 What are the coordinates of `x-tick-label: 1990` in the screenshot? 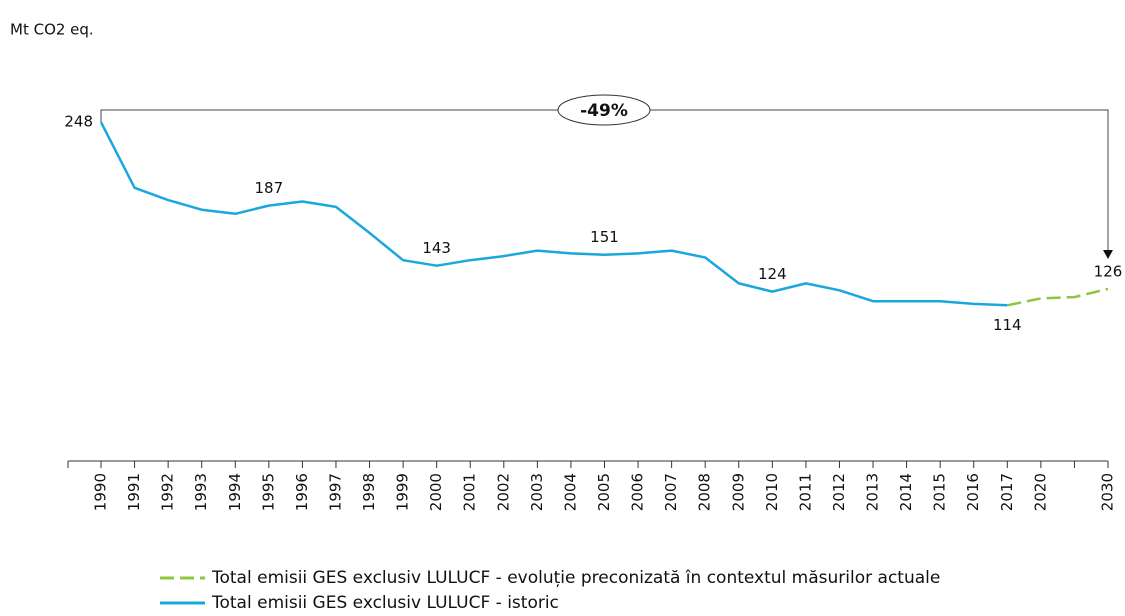 It's located at (101, 492).